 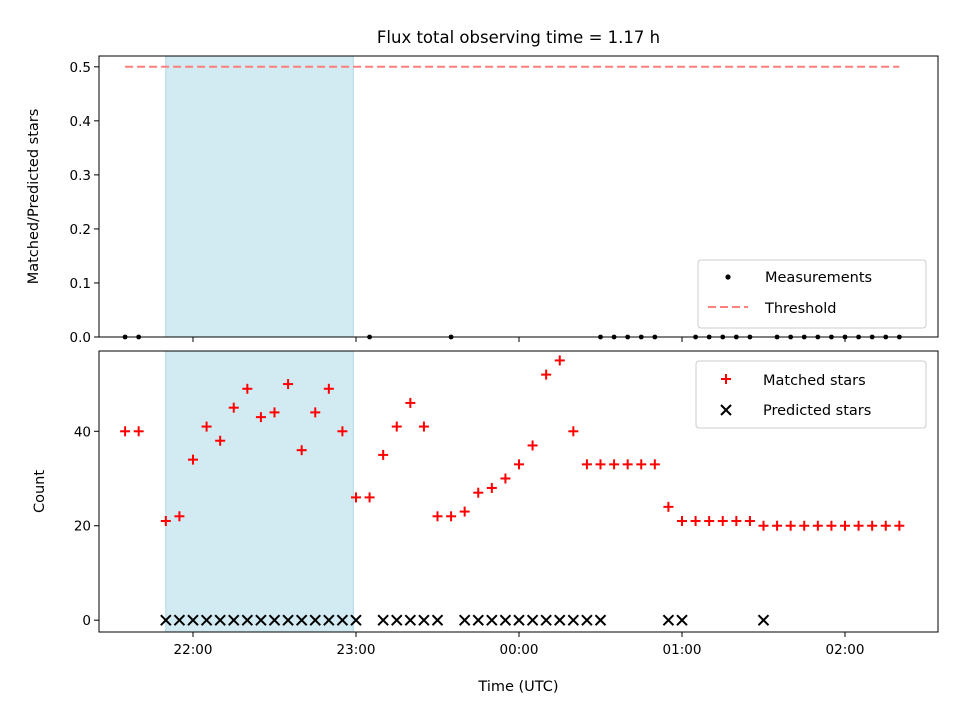 What do you see at coordinates (726, 379) in the screenshot?
I see `legend-matched-plus` at bounding box center [726, 379].